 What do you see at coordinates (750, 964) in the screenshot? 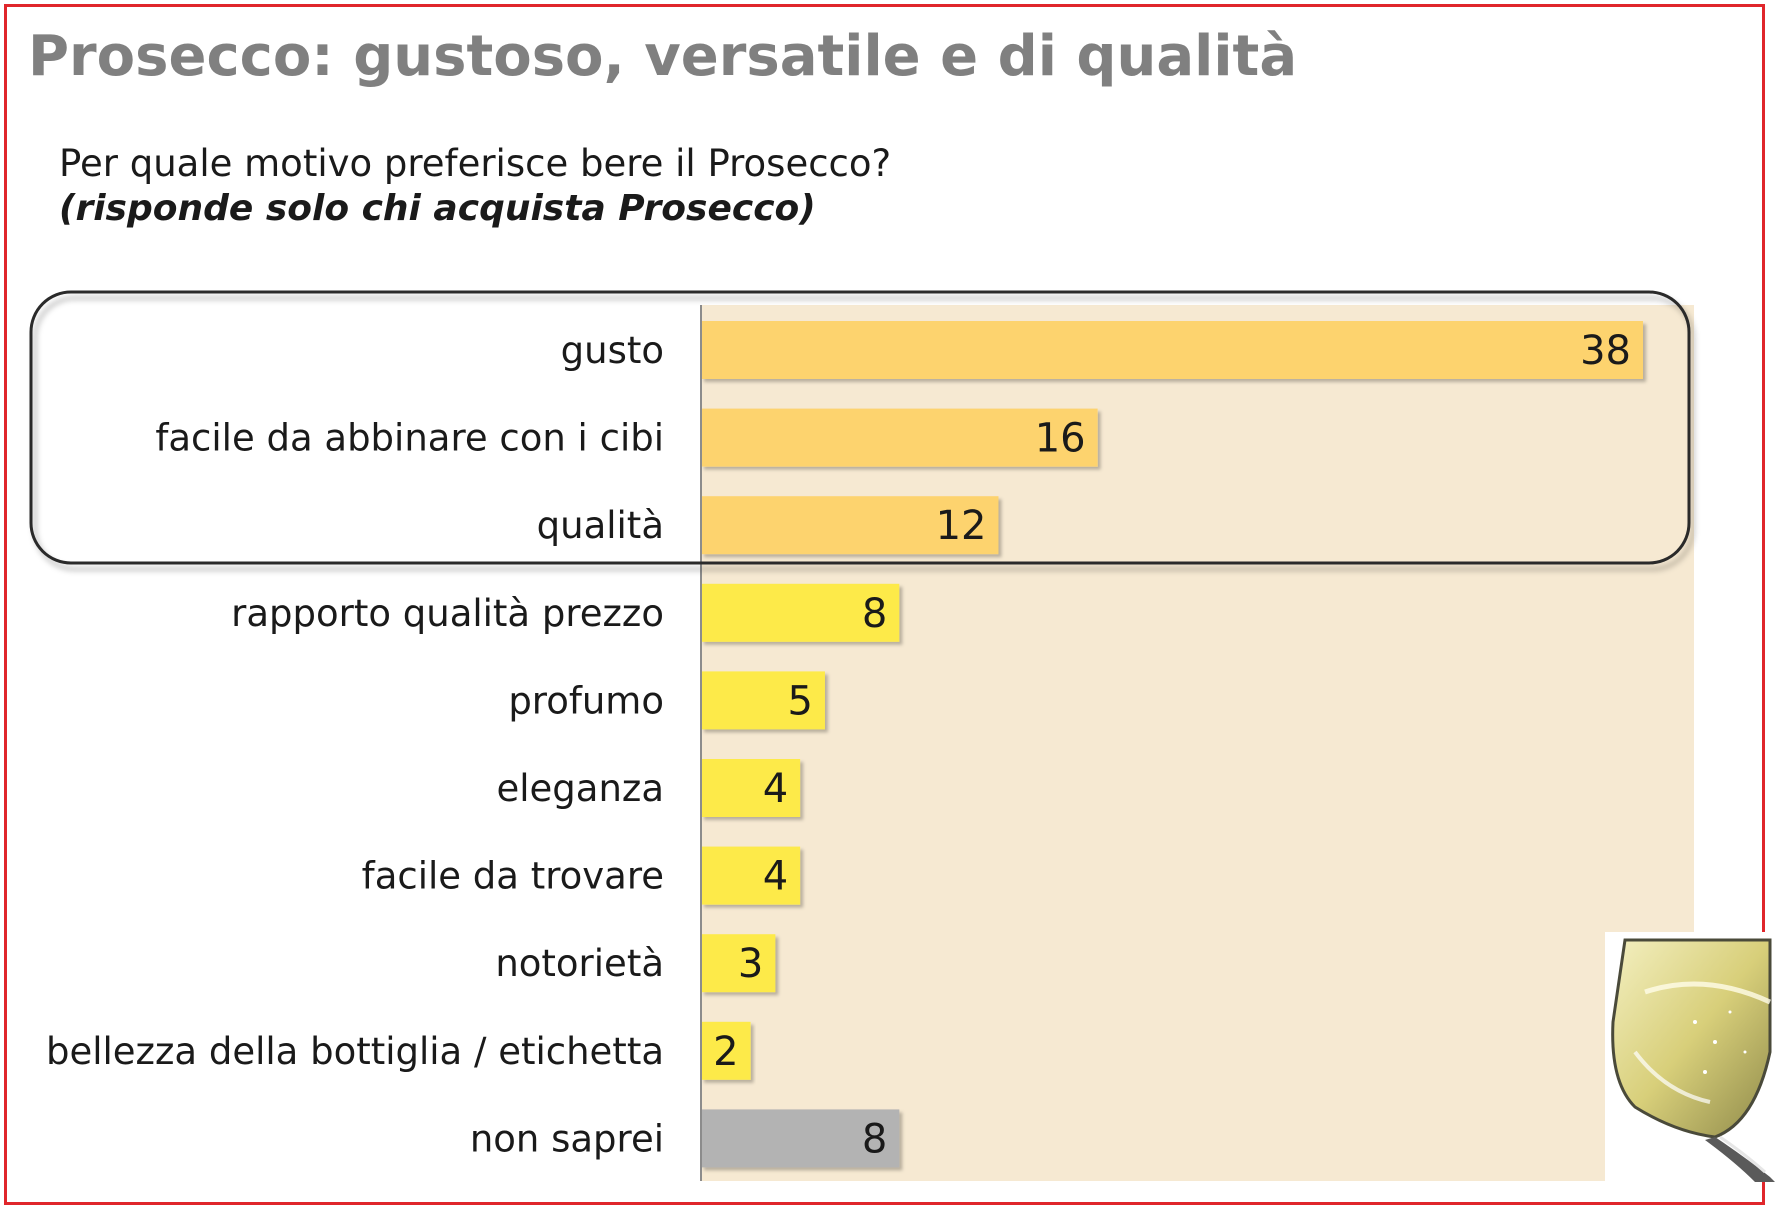
I see `data-label: 3` at bounding box center [750, 964].